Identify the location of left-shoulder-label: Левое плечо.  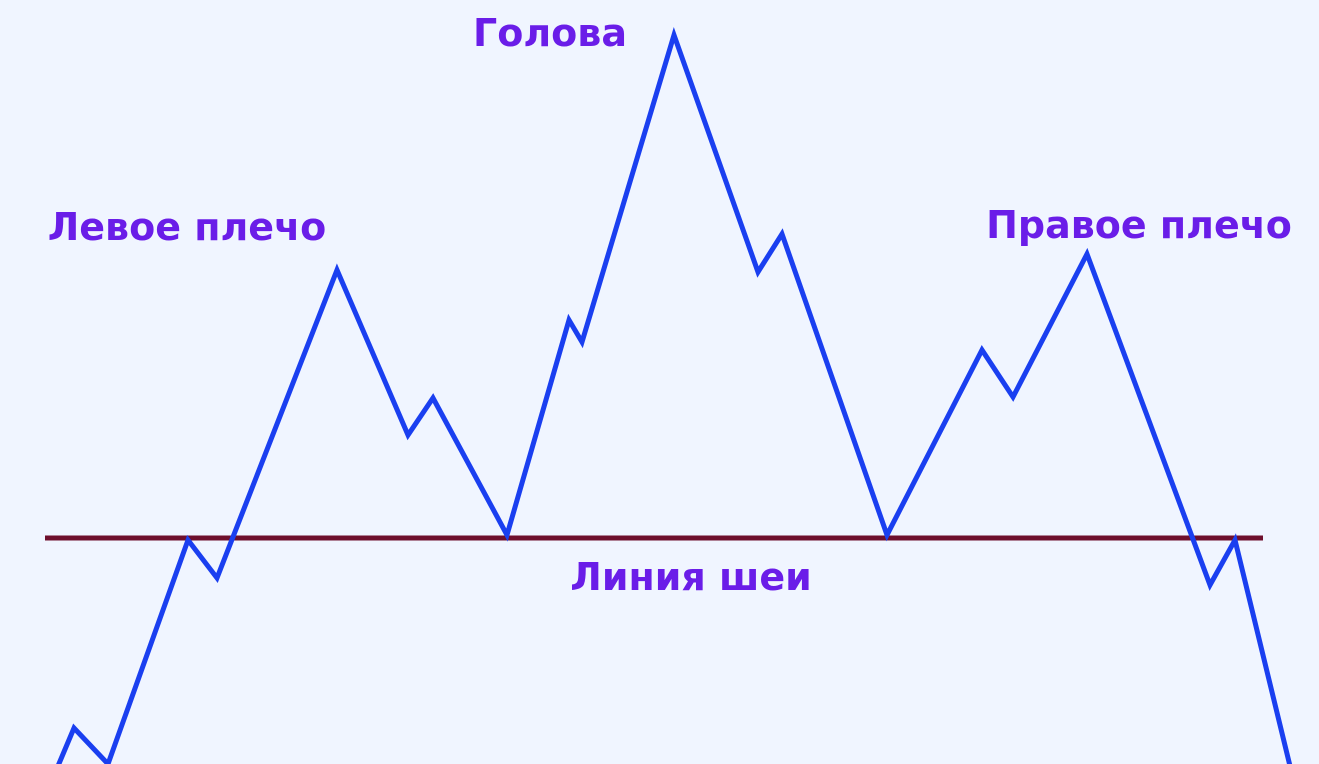
(187, 227).